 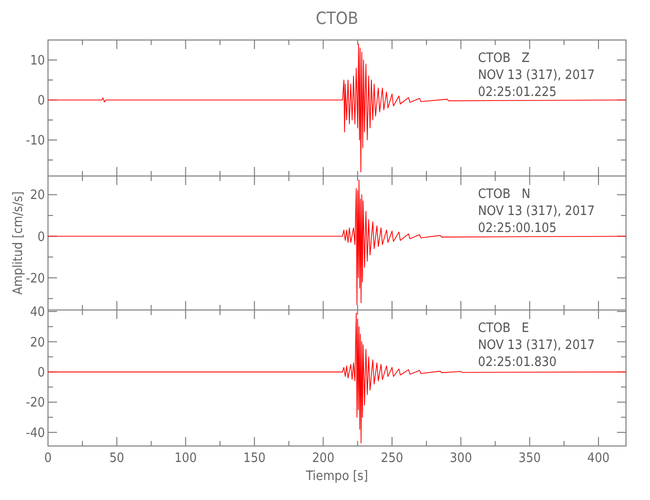 I want to click on annotation: CTOB Z, so click(x=504, y=58).